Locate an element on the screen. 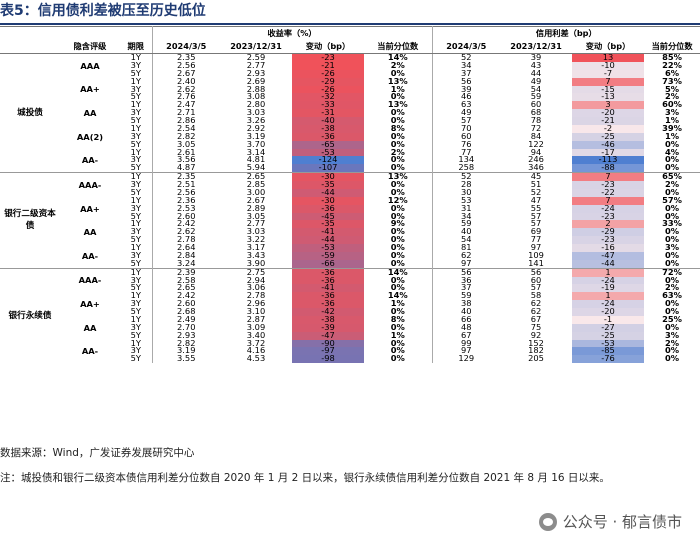 The image size is (700, 546). table-row: 5Y 2.60 3.05 -45 0% 34 57 -23 0% is located at coordinates (350, 216).